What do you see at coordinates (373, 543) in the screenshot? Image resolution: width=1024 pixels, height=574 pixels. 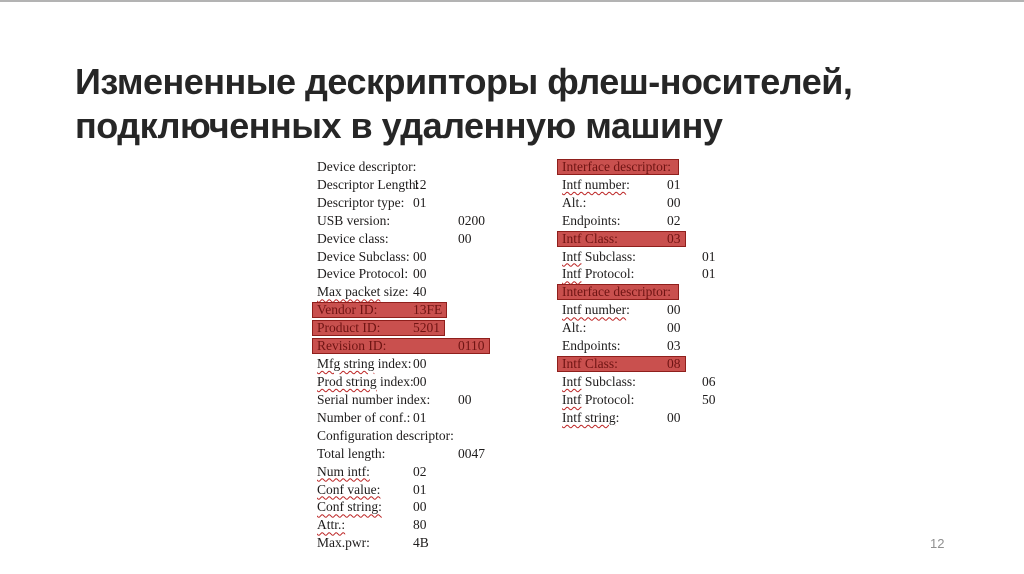 I see `descriptor-field: Max.pwr: 4B` at bounding box center [373, 543].